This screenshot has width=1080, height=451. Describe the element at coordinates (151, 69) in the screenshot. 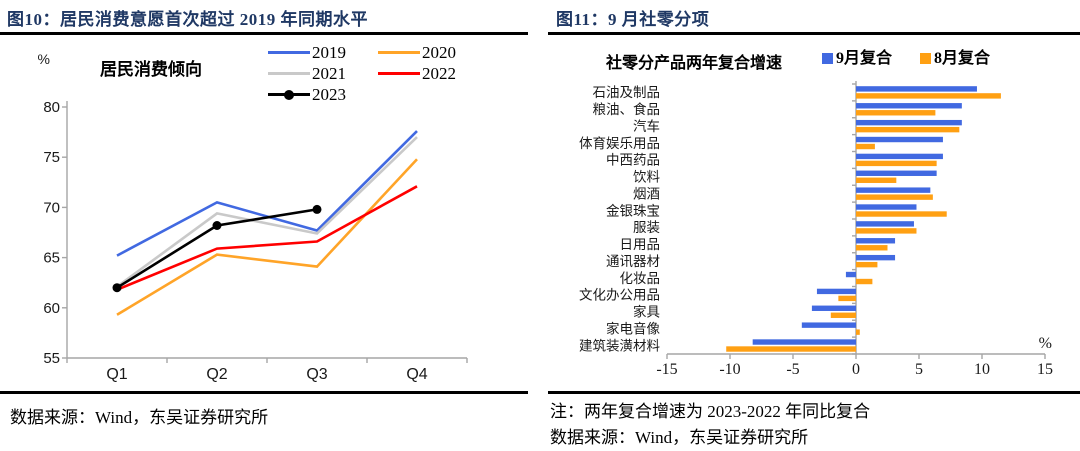

I see `line-chart-title: 居民消费倾向` at that location.